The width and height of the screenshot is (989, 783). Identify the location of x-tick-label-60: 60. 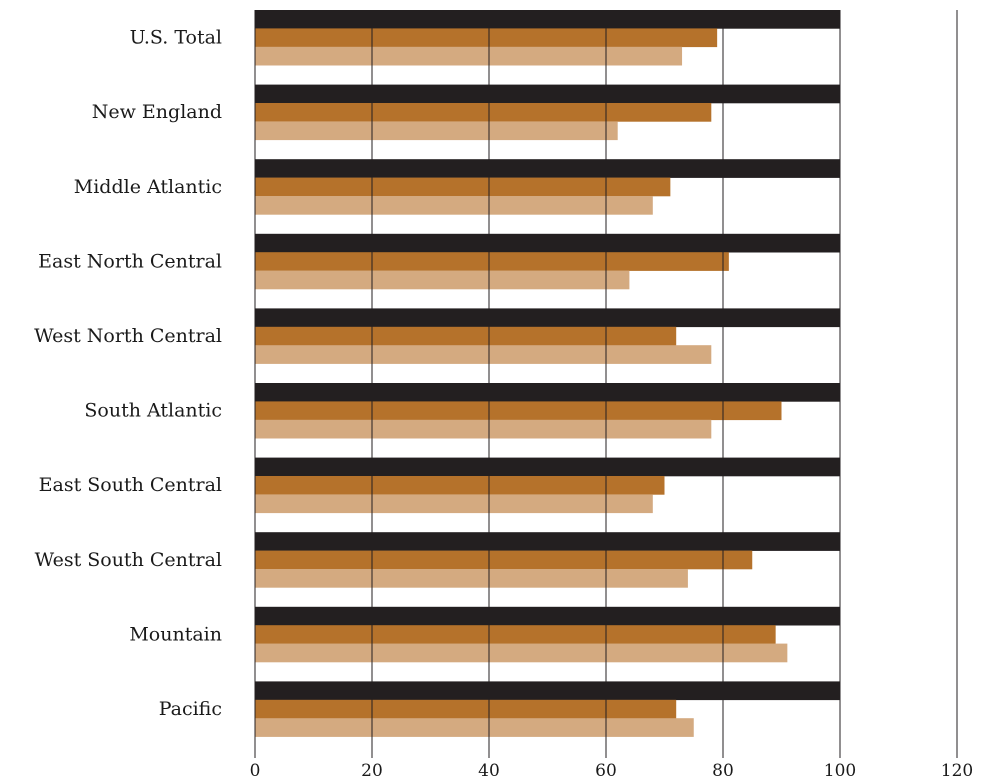
(606, 771).